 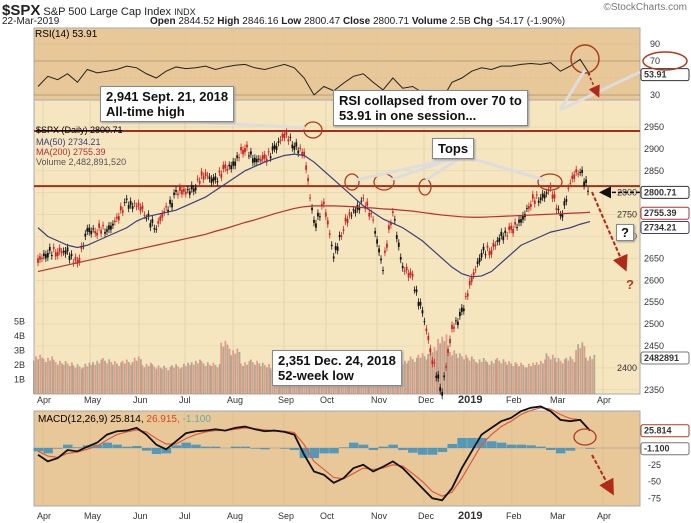 What do you see at coordinates (44, 400) in the screenshot?
I see `x-tick-label: Apr` at bounding box center [44, 400].